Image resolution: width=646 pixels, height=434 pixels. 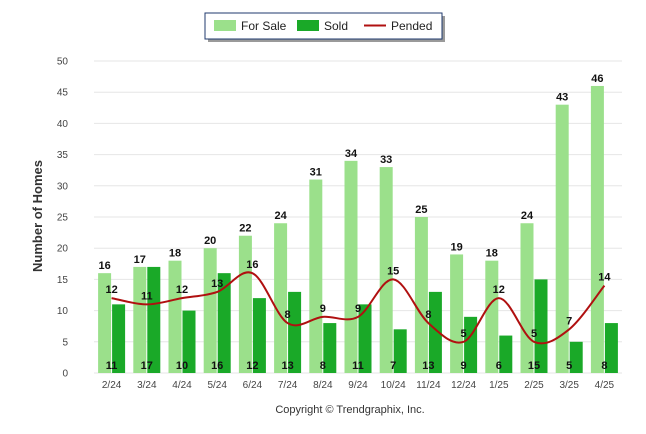 I want to click on legend-label-sold: Sold, so click(x=336, y=26).